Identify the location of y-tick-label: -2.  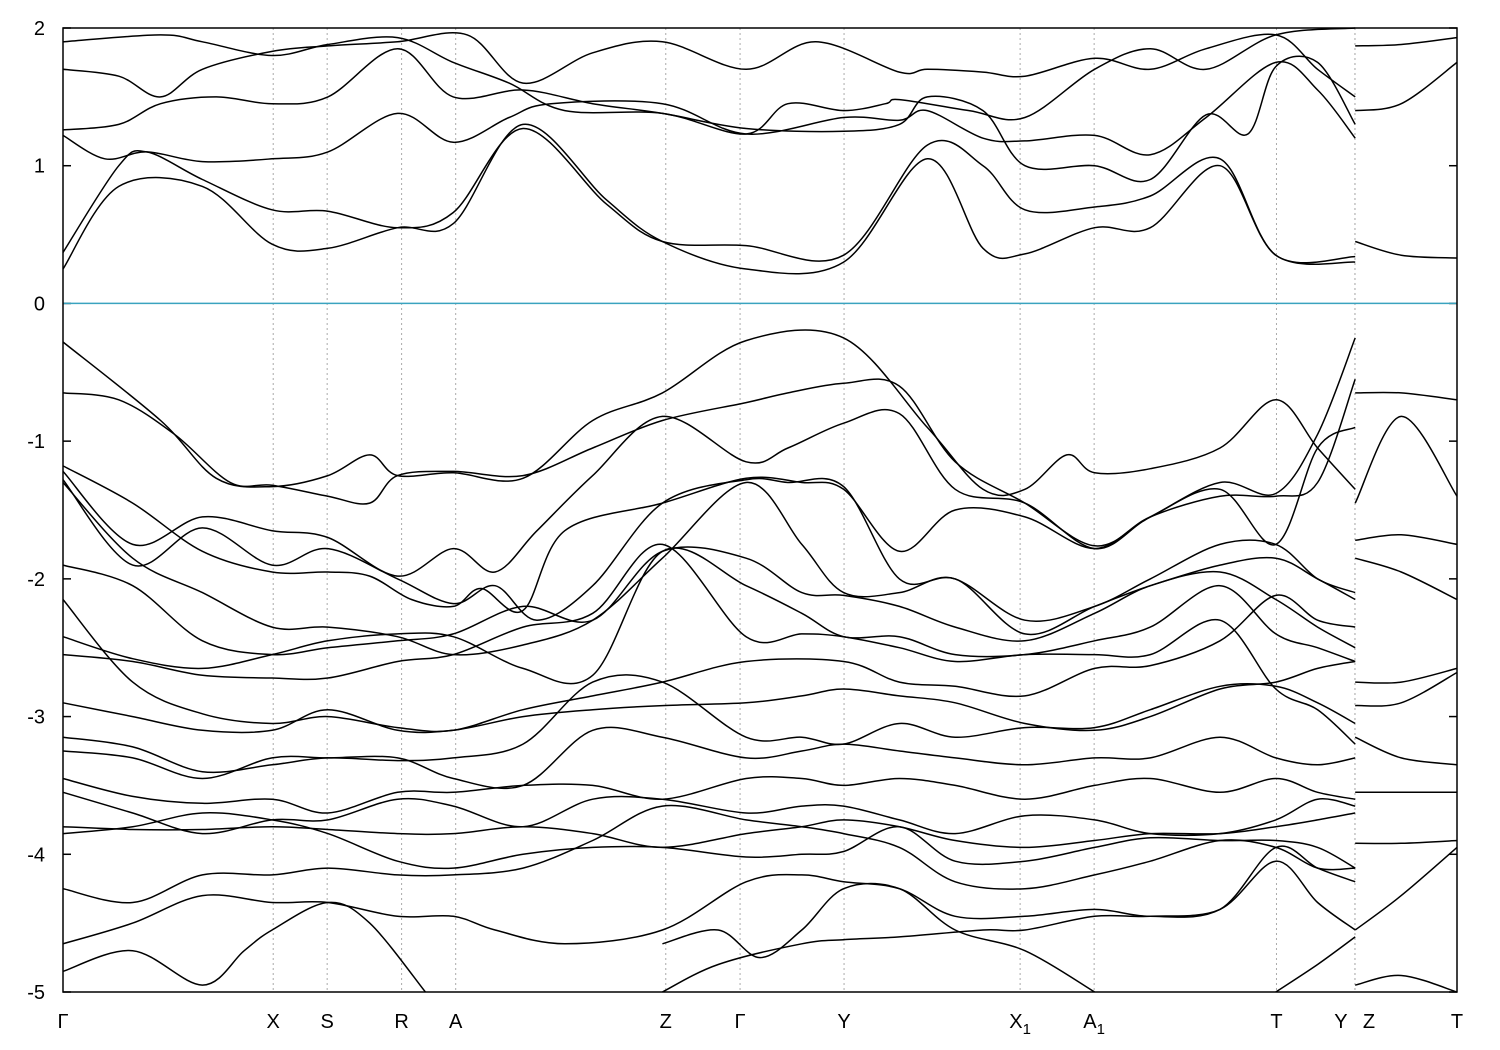
(36, 580).